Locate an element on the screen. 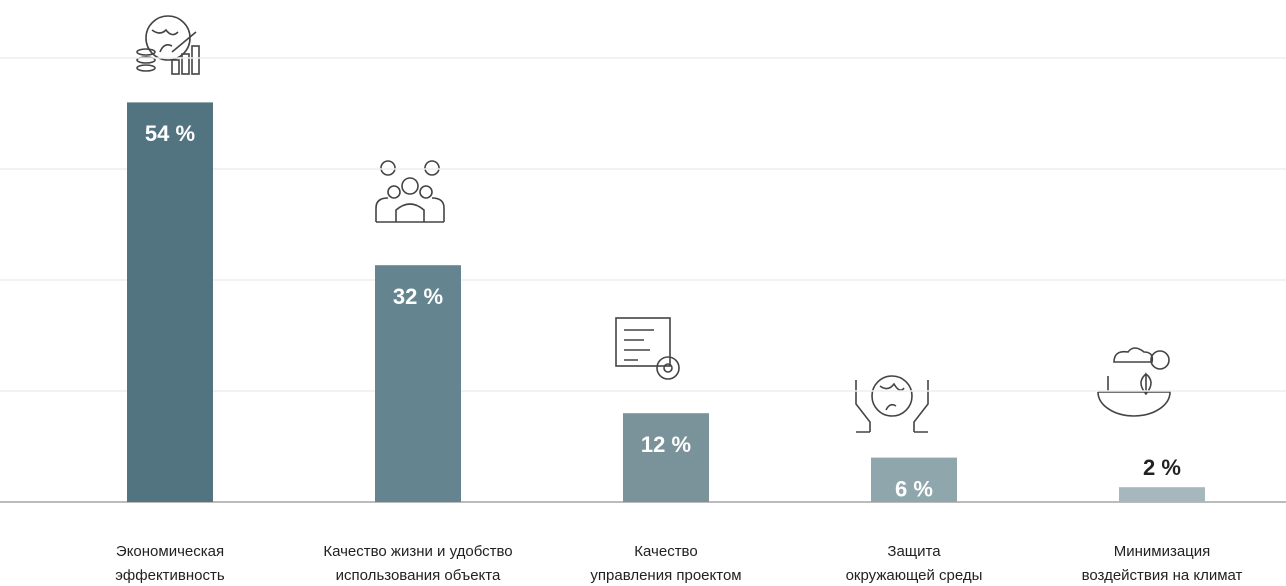 This screenshot has height=586, width=1286. category-label: Минимизация воздействия на климат is located at coordinates (1162, 563).